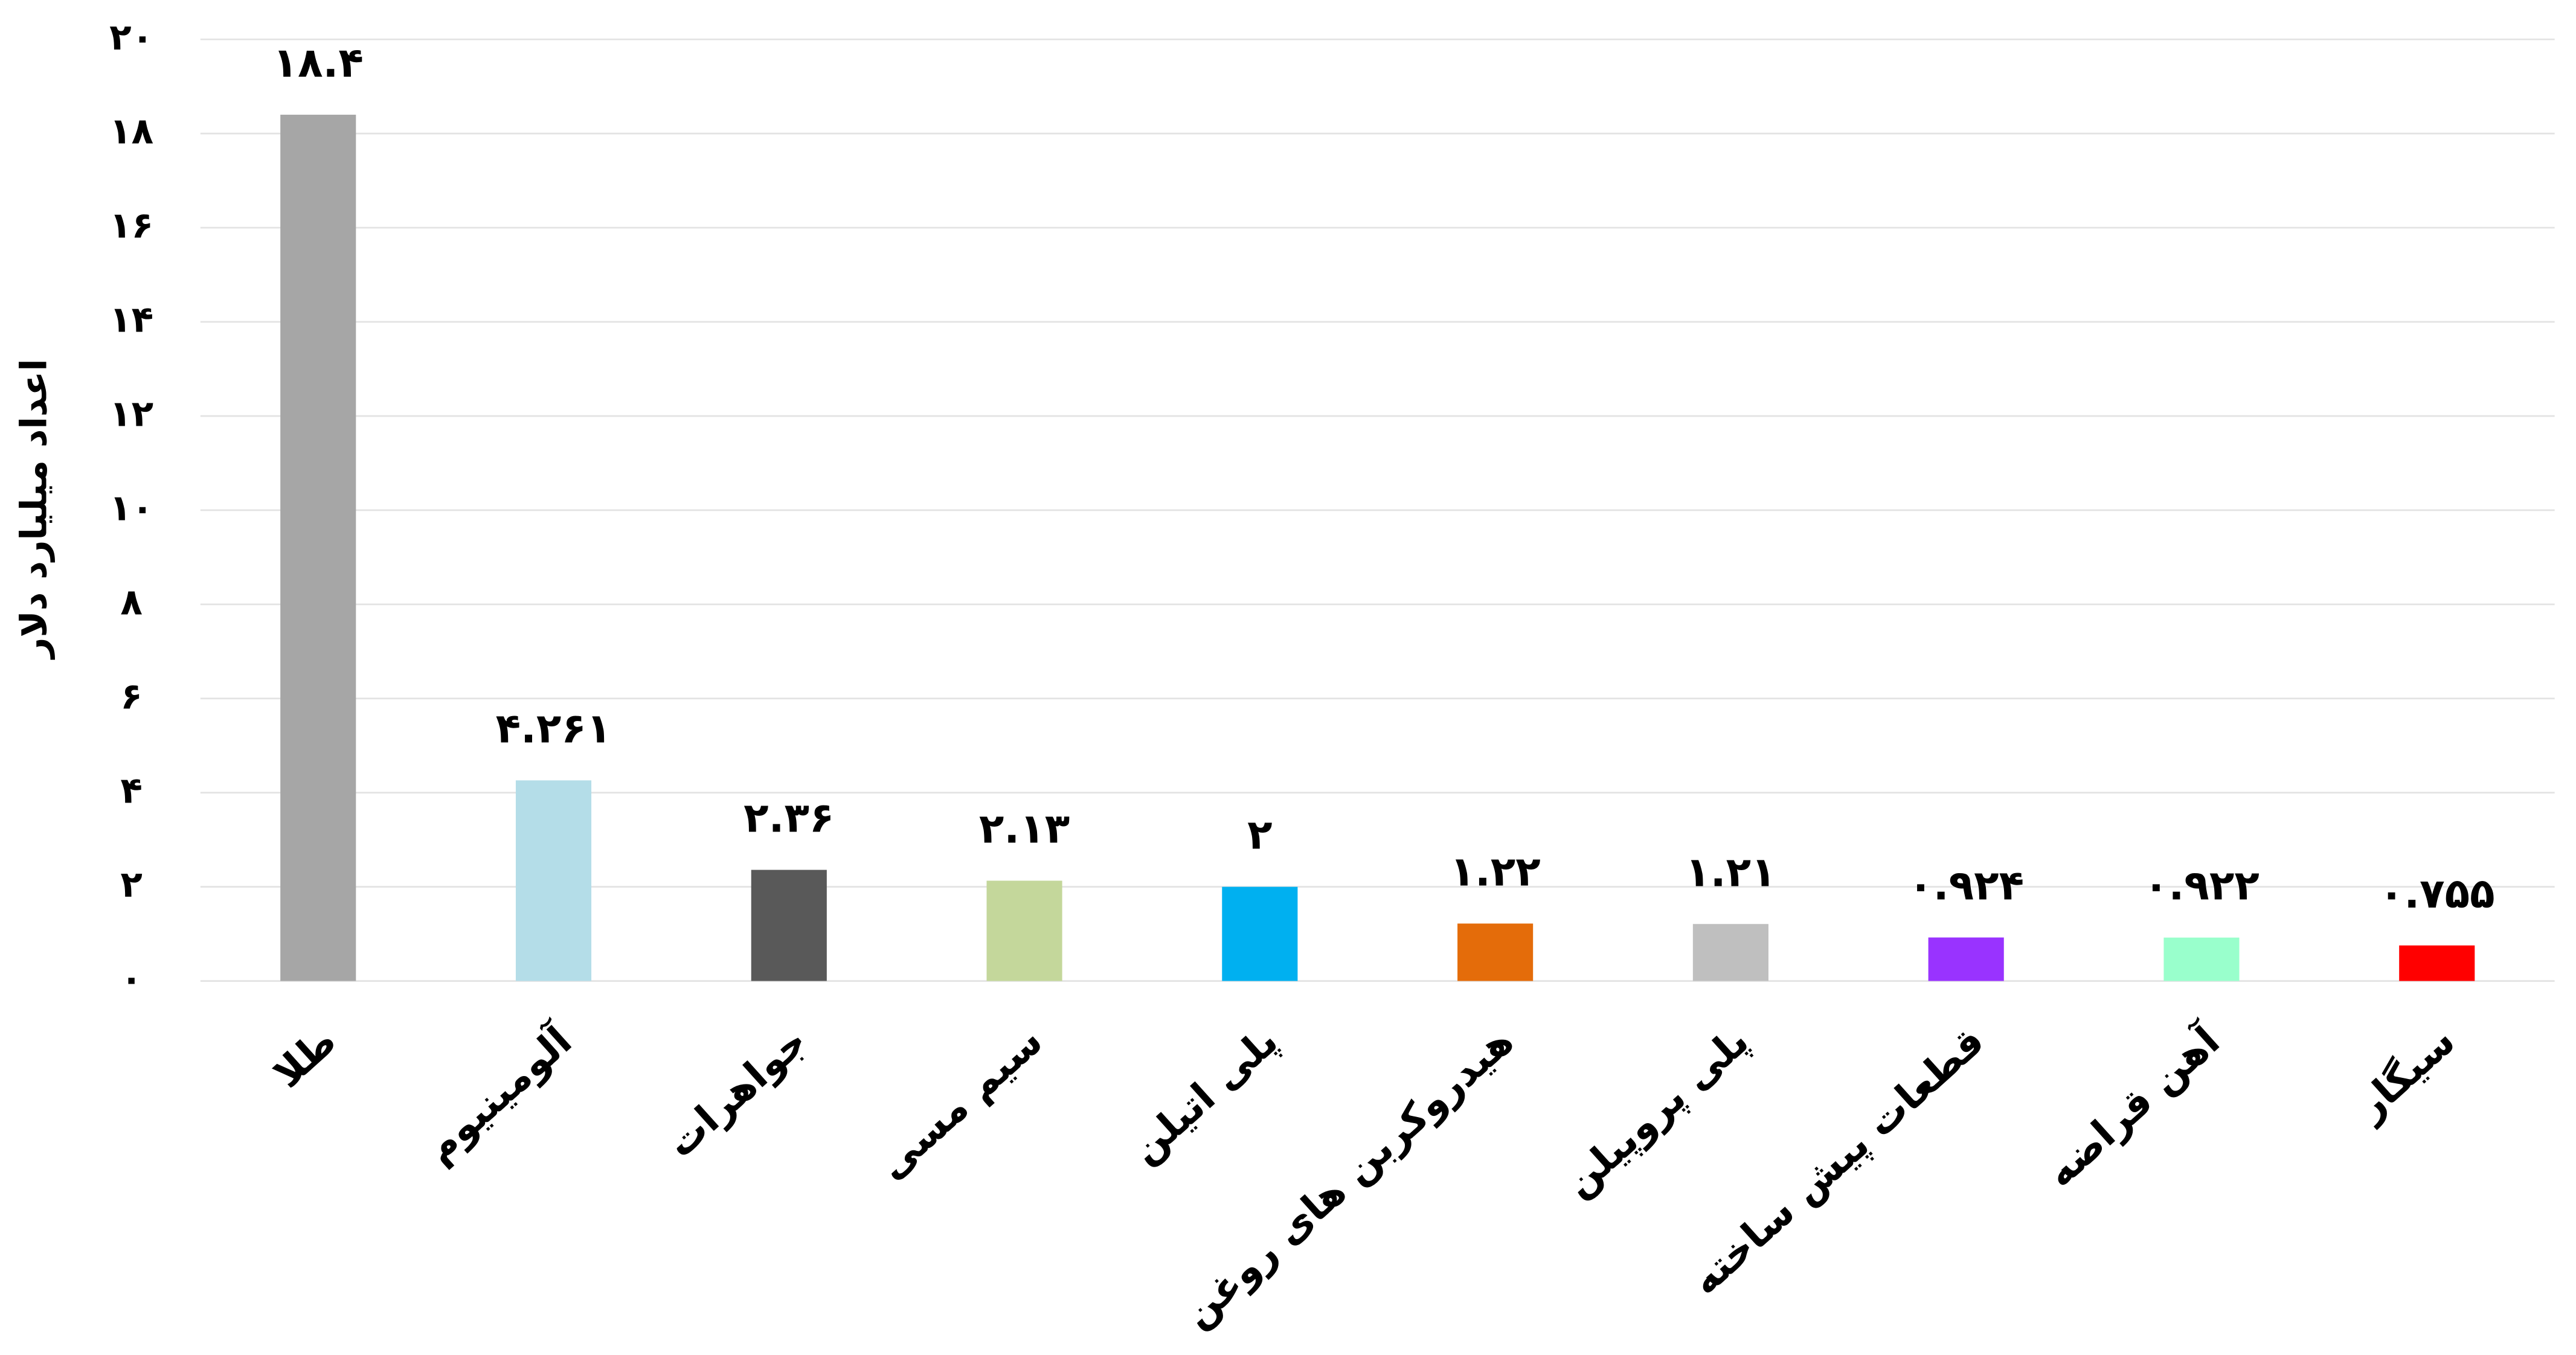  I want to click on data-label: ۱۸.۴, so click(318, 63).